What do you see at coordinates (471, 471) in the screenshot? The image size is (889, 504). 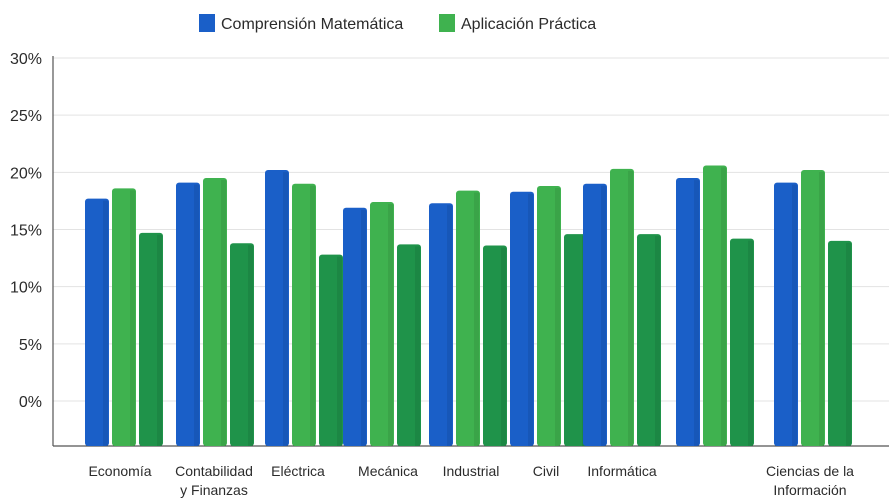 I see `x-category-label: Industrial` at bounding box center [471, 471].